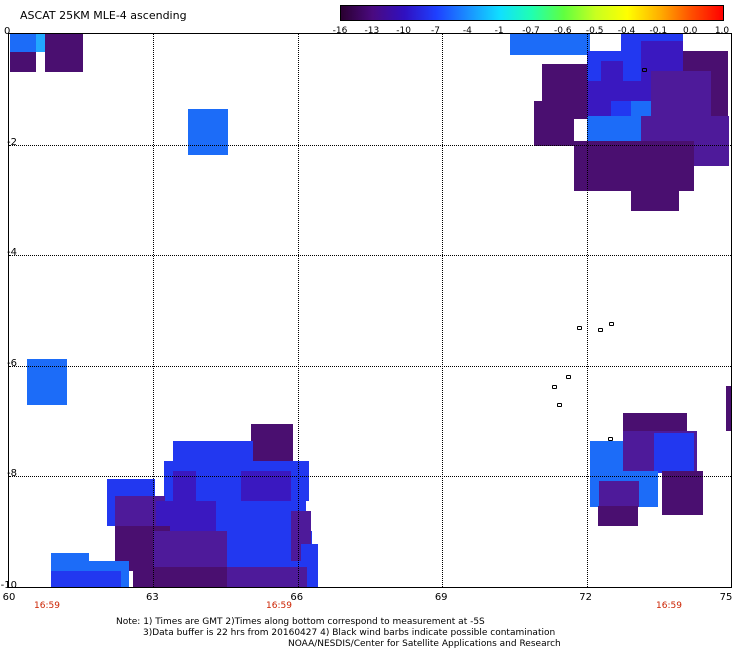  Describe the element at coordinates (9, 597) in the screenshot. I see `longitude-label: 60` at that location.